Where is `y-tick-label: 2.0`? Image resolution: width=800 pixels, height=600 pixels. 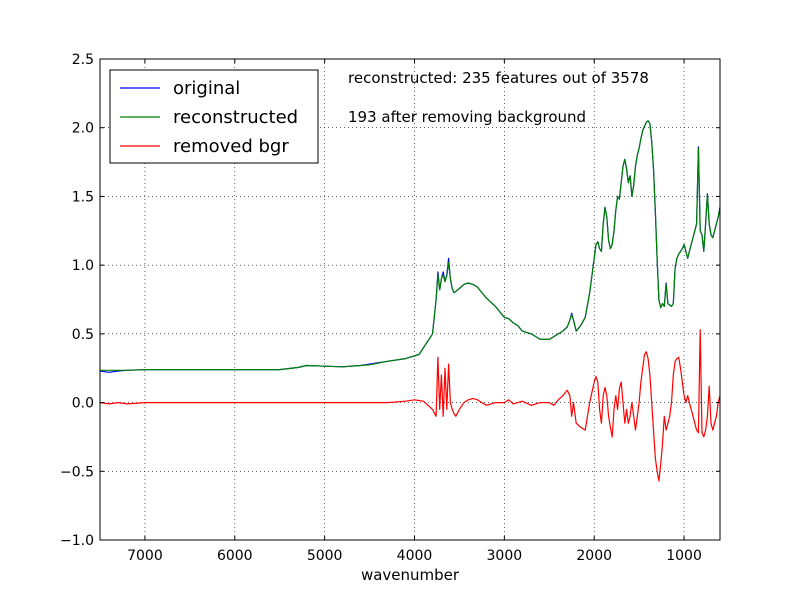 y-tick-label: 2.0 is located at coordinates (83, 129).